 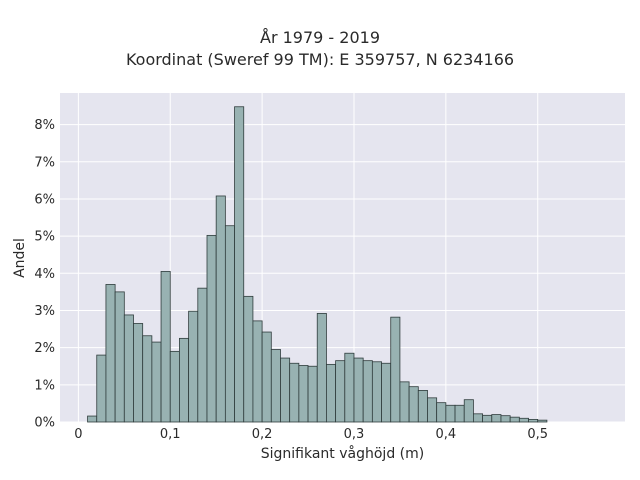 What do you see at coordinates (311, 434) in the screenshot?
I see `x-axis-ticks: 0 0,1 0,2 0,3 0,4 0,5` at bounding box center [311, 434].